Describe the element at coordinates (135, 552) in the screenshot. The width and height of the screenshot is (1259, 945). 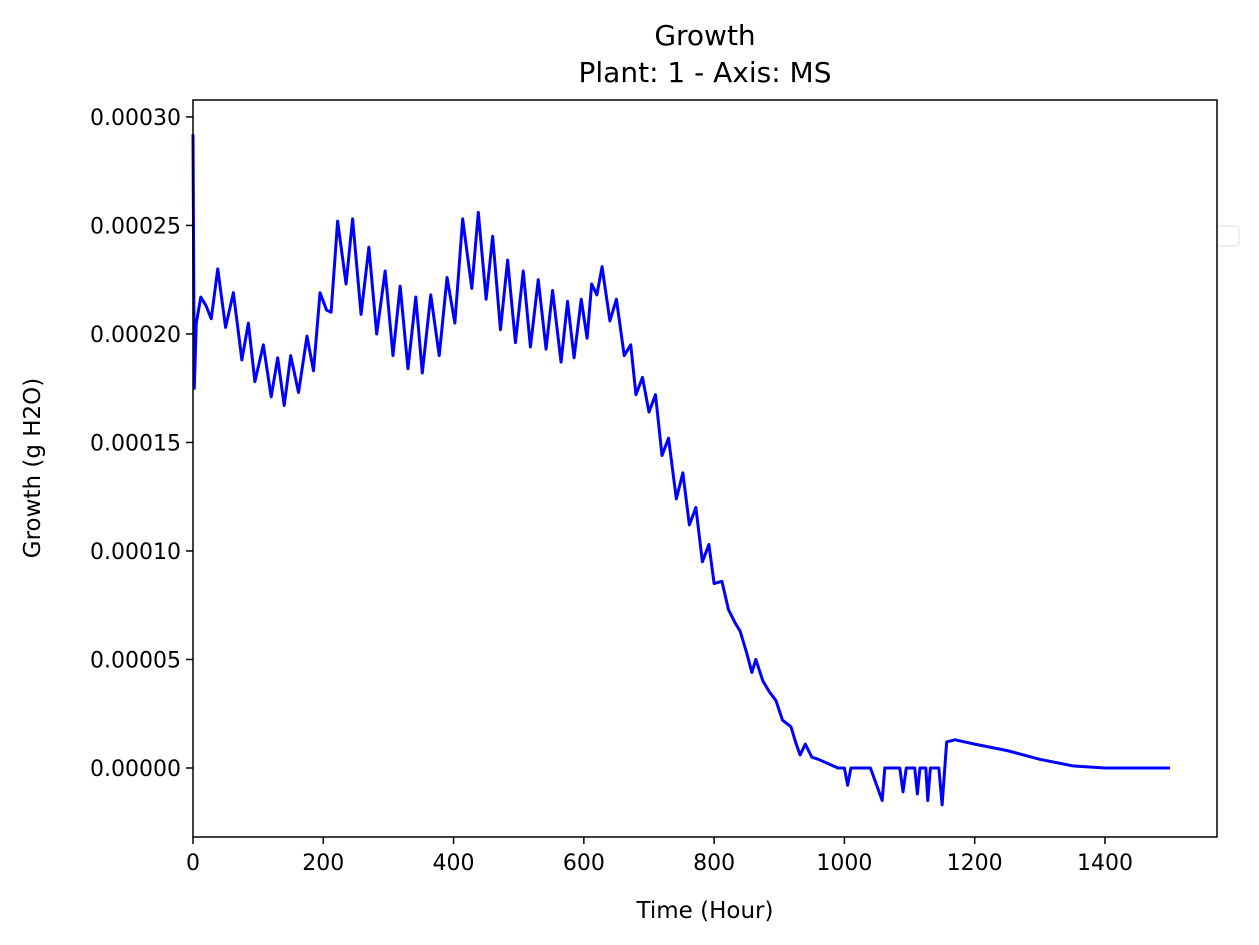
I see `y-tick-label: 0.00010` at that location.